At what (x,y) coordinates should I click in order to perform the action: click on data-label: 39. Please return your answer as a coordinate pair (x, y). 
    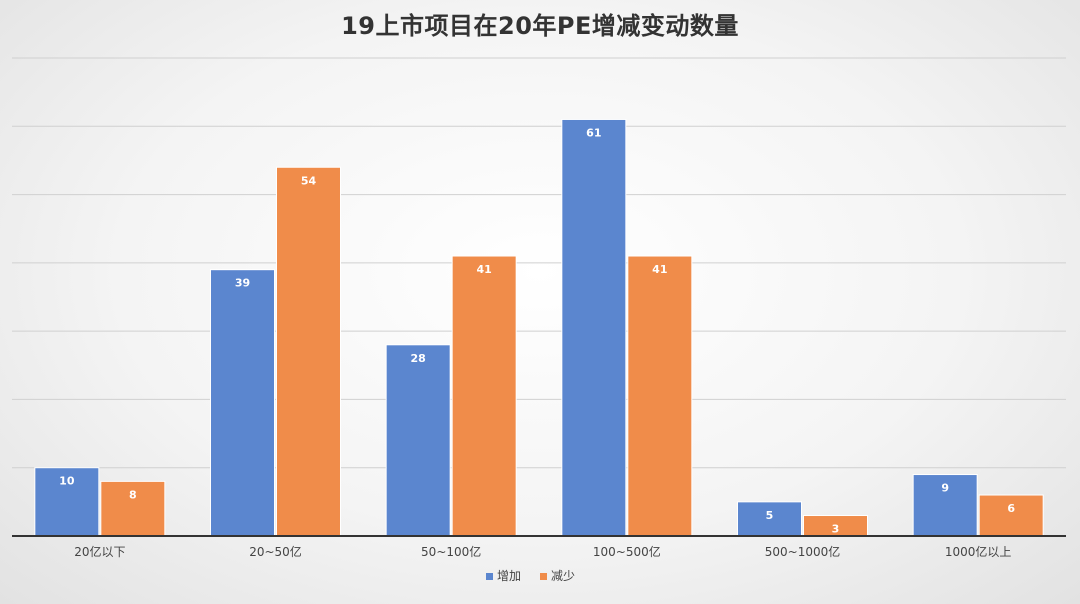
    Looking at the image, I should click on (242, 283).